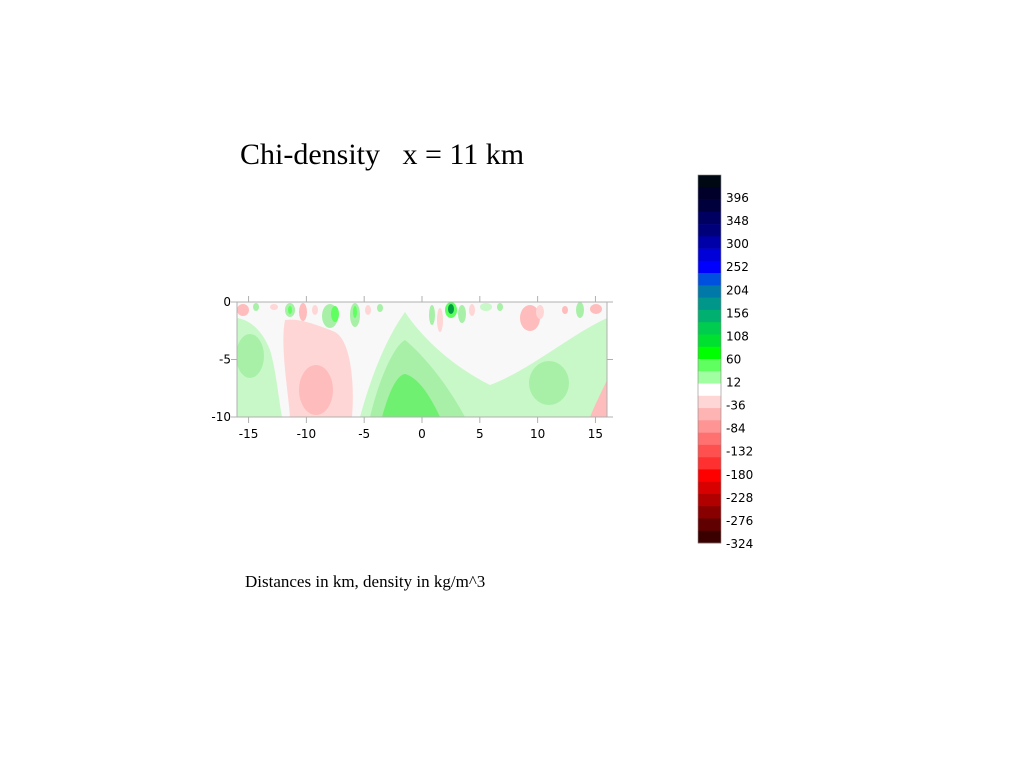 This screenshot has width=1024, height=768. What do you see at coordinates (422, 359) in the screenshot?
I see `contour-field` at bounding box center [422, 359].